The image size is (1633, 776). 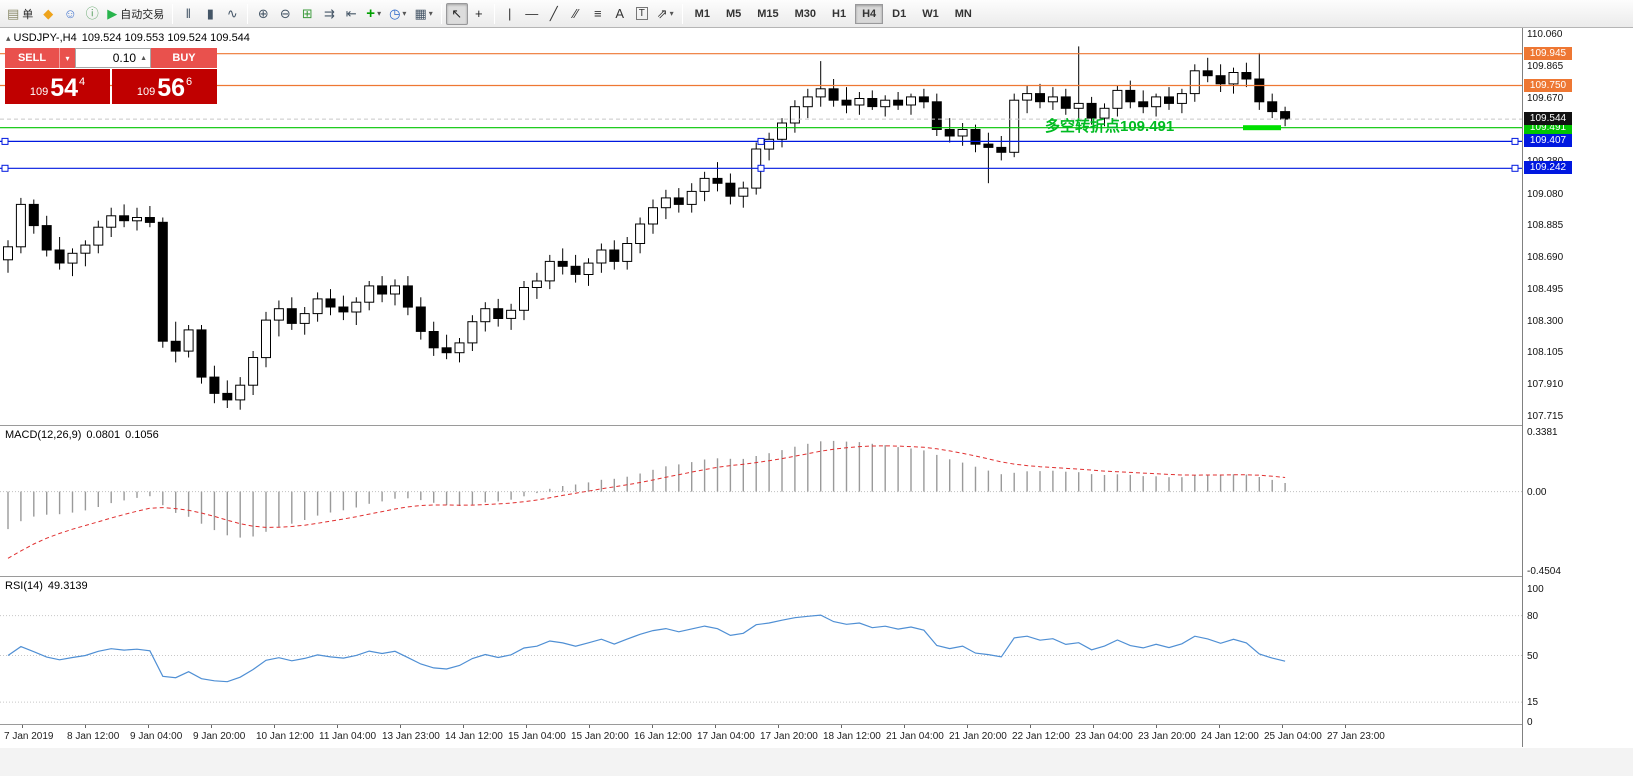 I want to click on timeframe-d1: D1, so click(x=899, y=13).